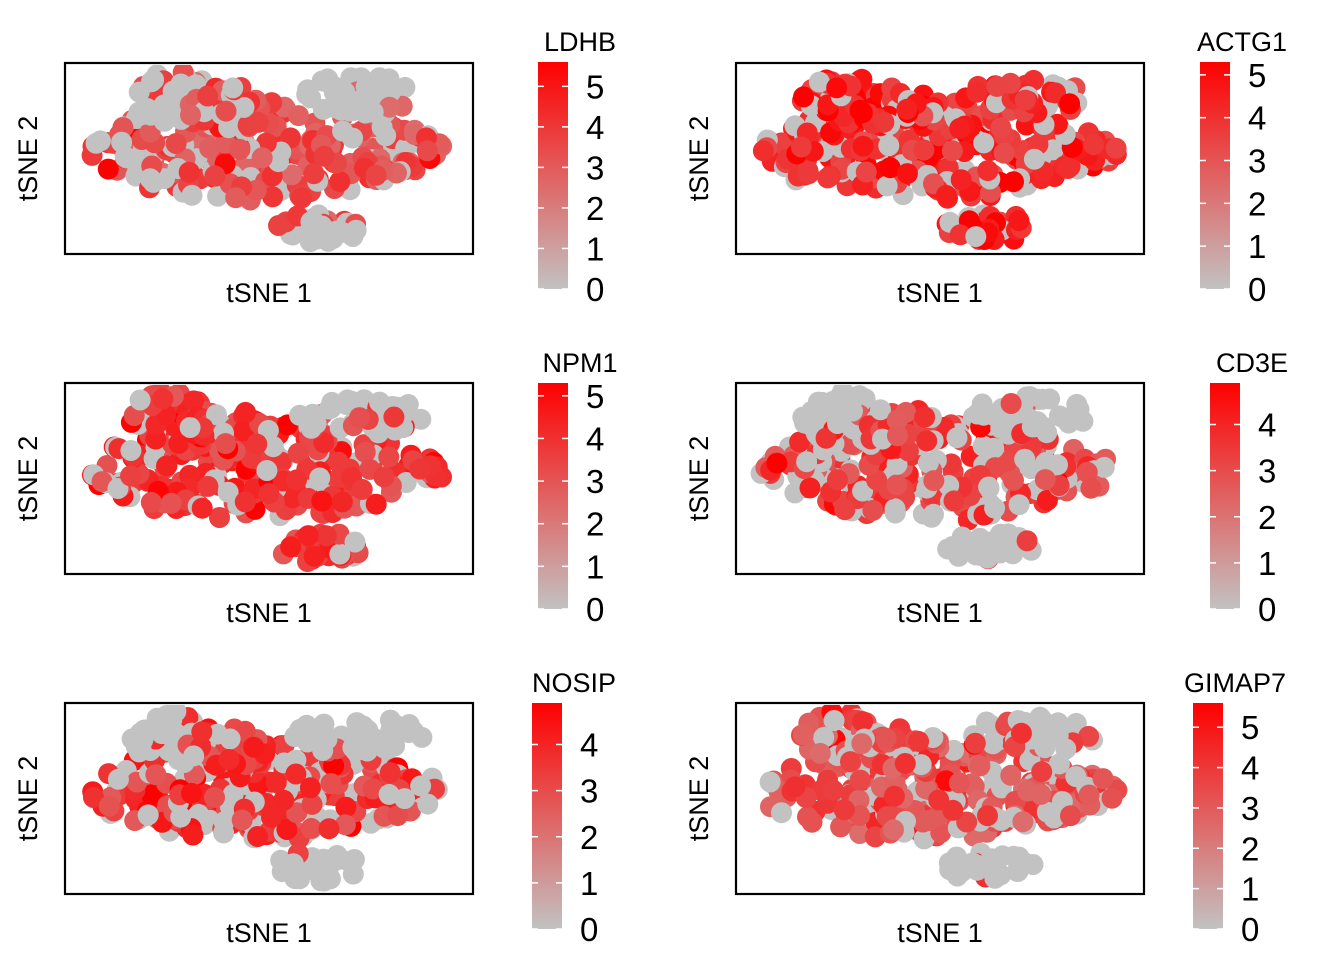  I want to click on color-legend: NPM1 0 1 2 3 4 5, so click(578, 488).